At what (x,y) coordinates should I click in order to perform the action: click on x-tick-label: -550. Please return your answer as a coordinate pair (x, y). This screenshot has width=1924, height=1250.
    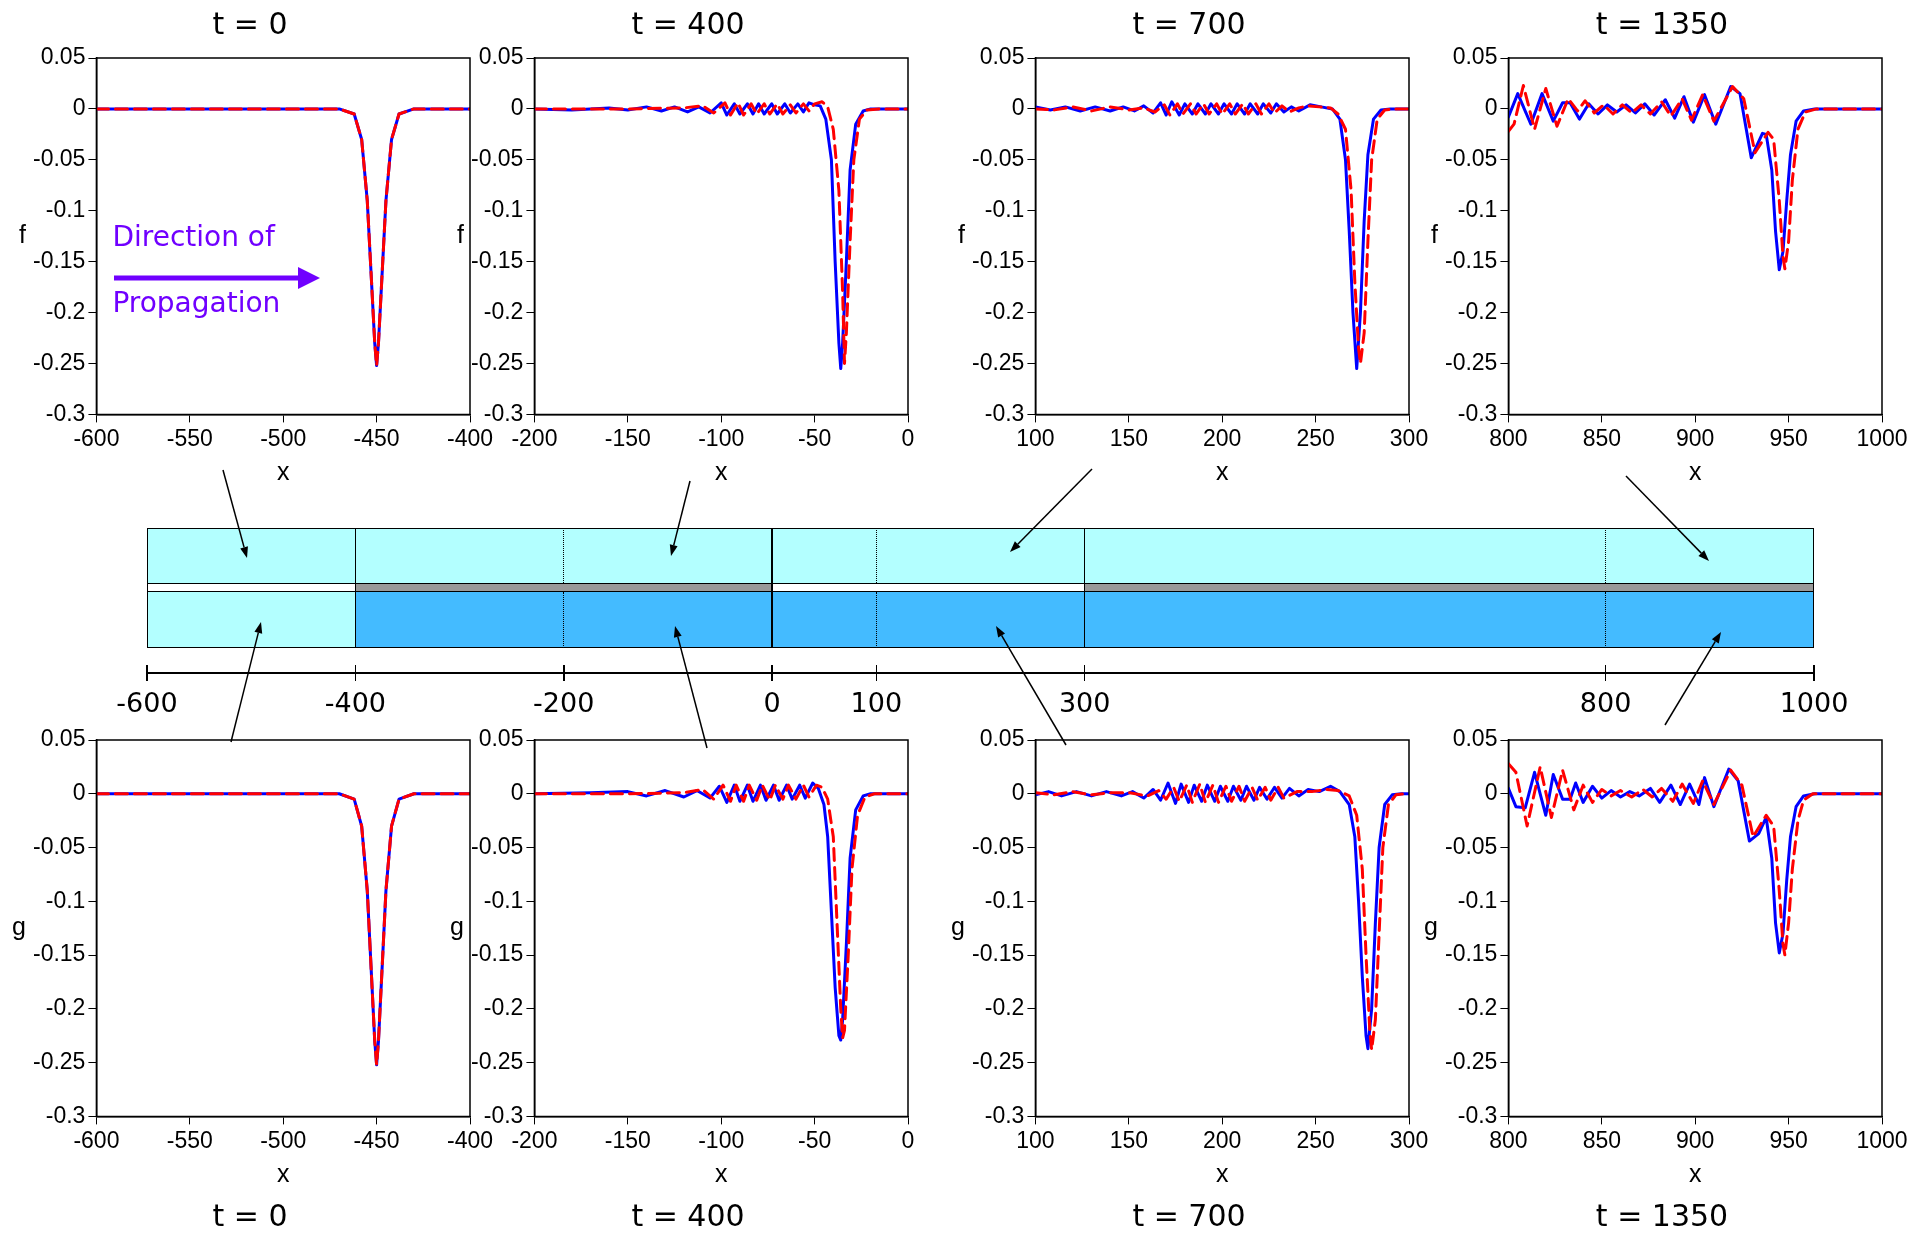
    Looking at the image, I should click on (189, 437).